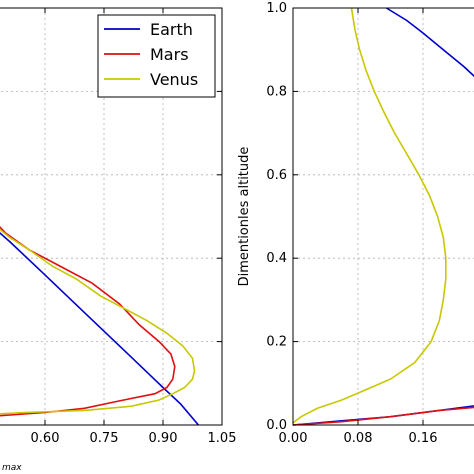 This screenshot has height=474, width=474. What do you see at coordinates (293, 438) in the screenshot?
I see `x-tick-label: 0.00` at bounding box center [293, 438].